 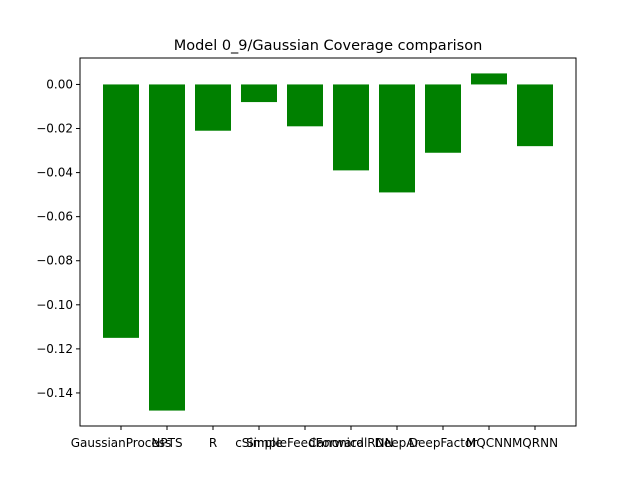 I want to click on y-tick-label: −0.12, so click(x=54, y=349).